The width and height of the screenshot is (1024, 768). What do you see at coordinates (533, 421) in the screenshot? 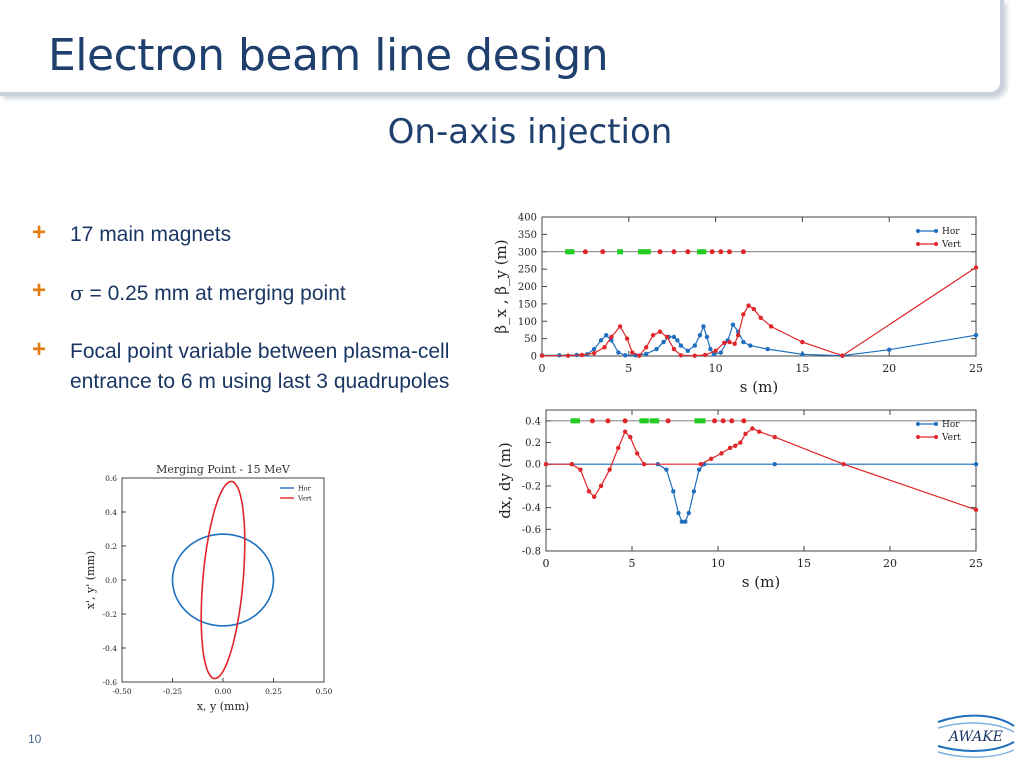
I see `y-tick-label: 0.4` at bounding box center [533, 421].